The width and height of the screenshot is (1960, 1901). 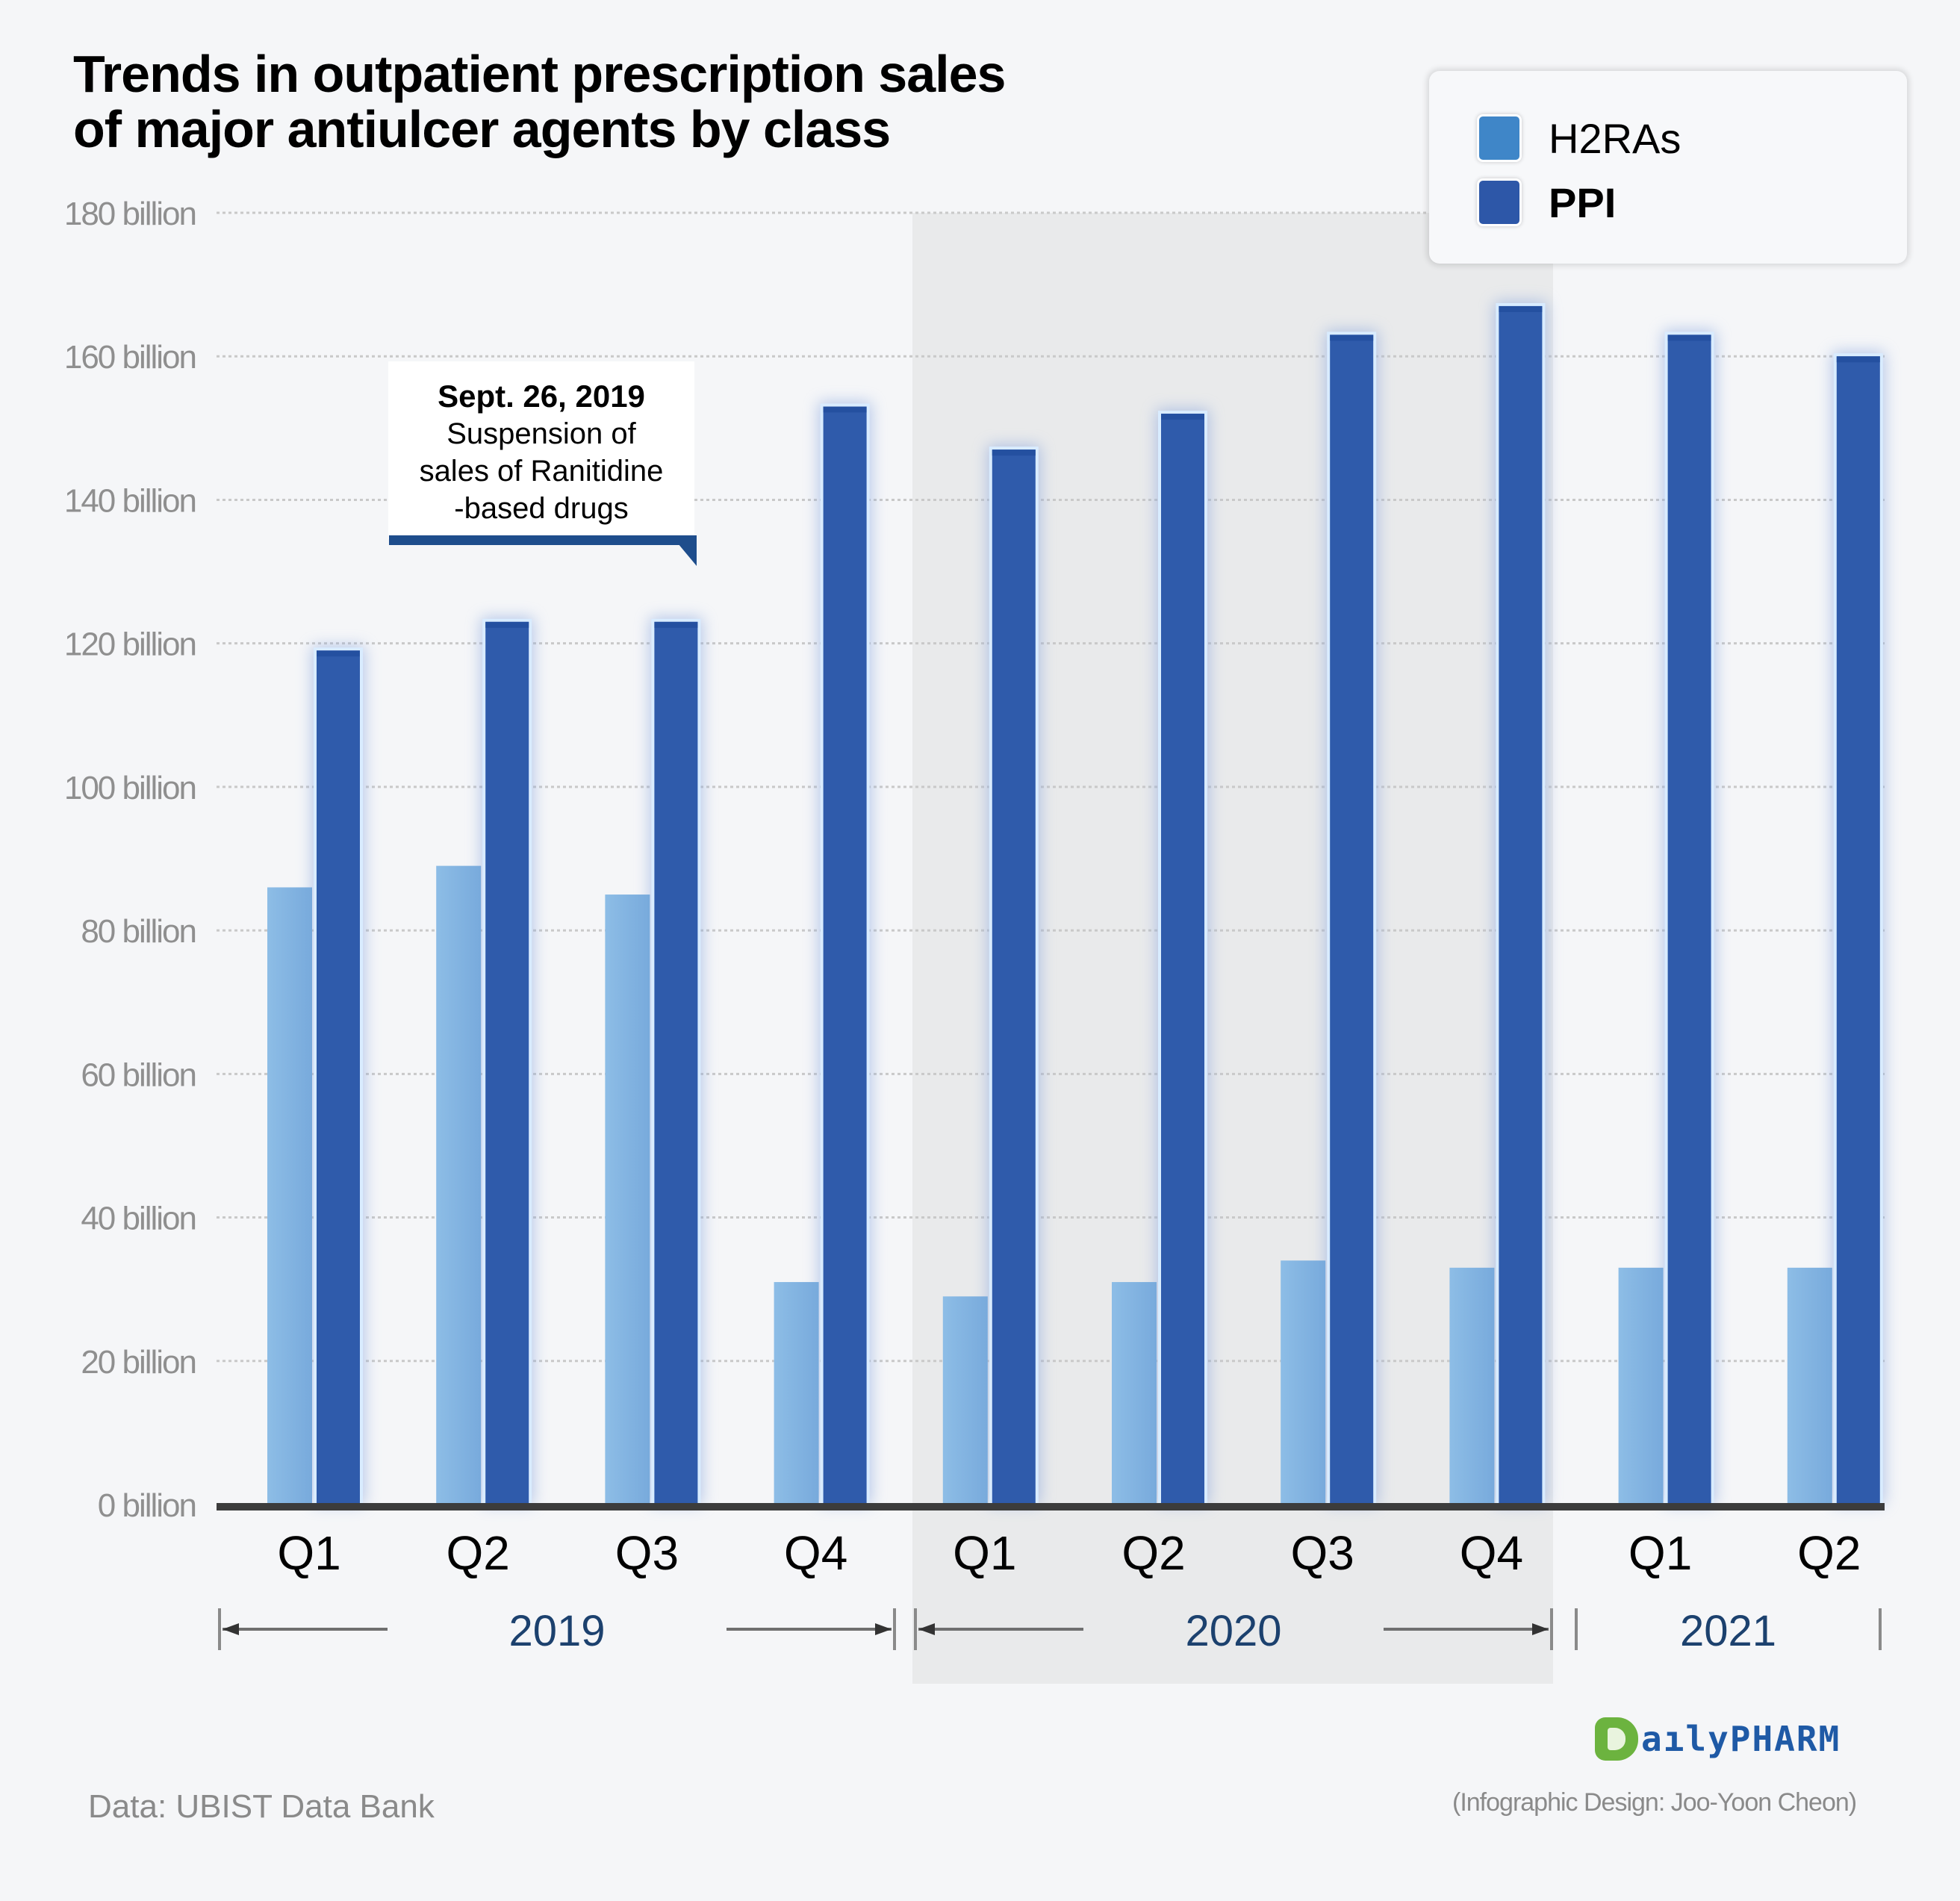 I want to click on annotation-line-1: Suspension of, so click(x=541, y=433).